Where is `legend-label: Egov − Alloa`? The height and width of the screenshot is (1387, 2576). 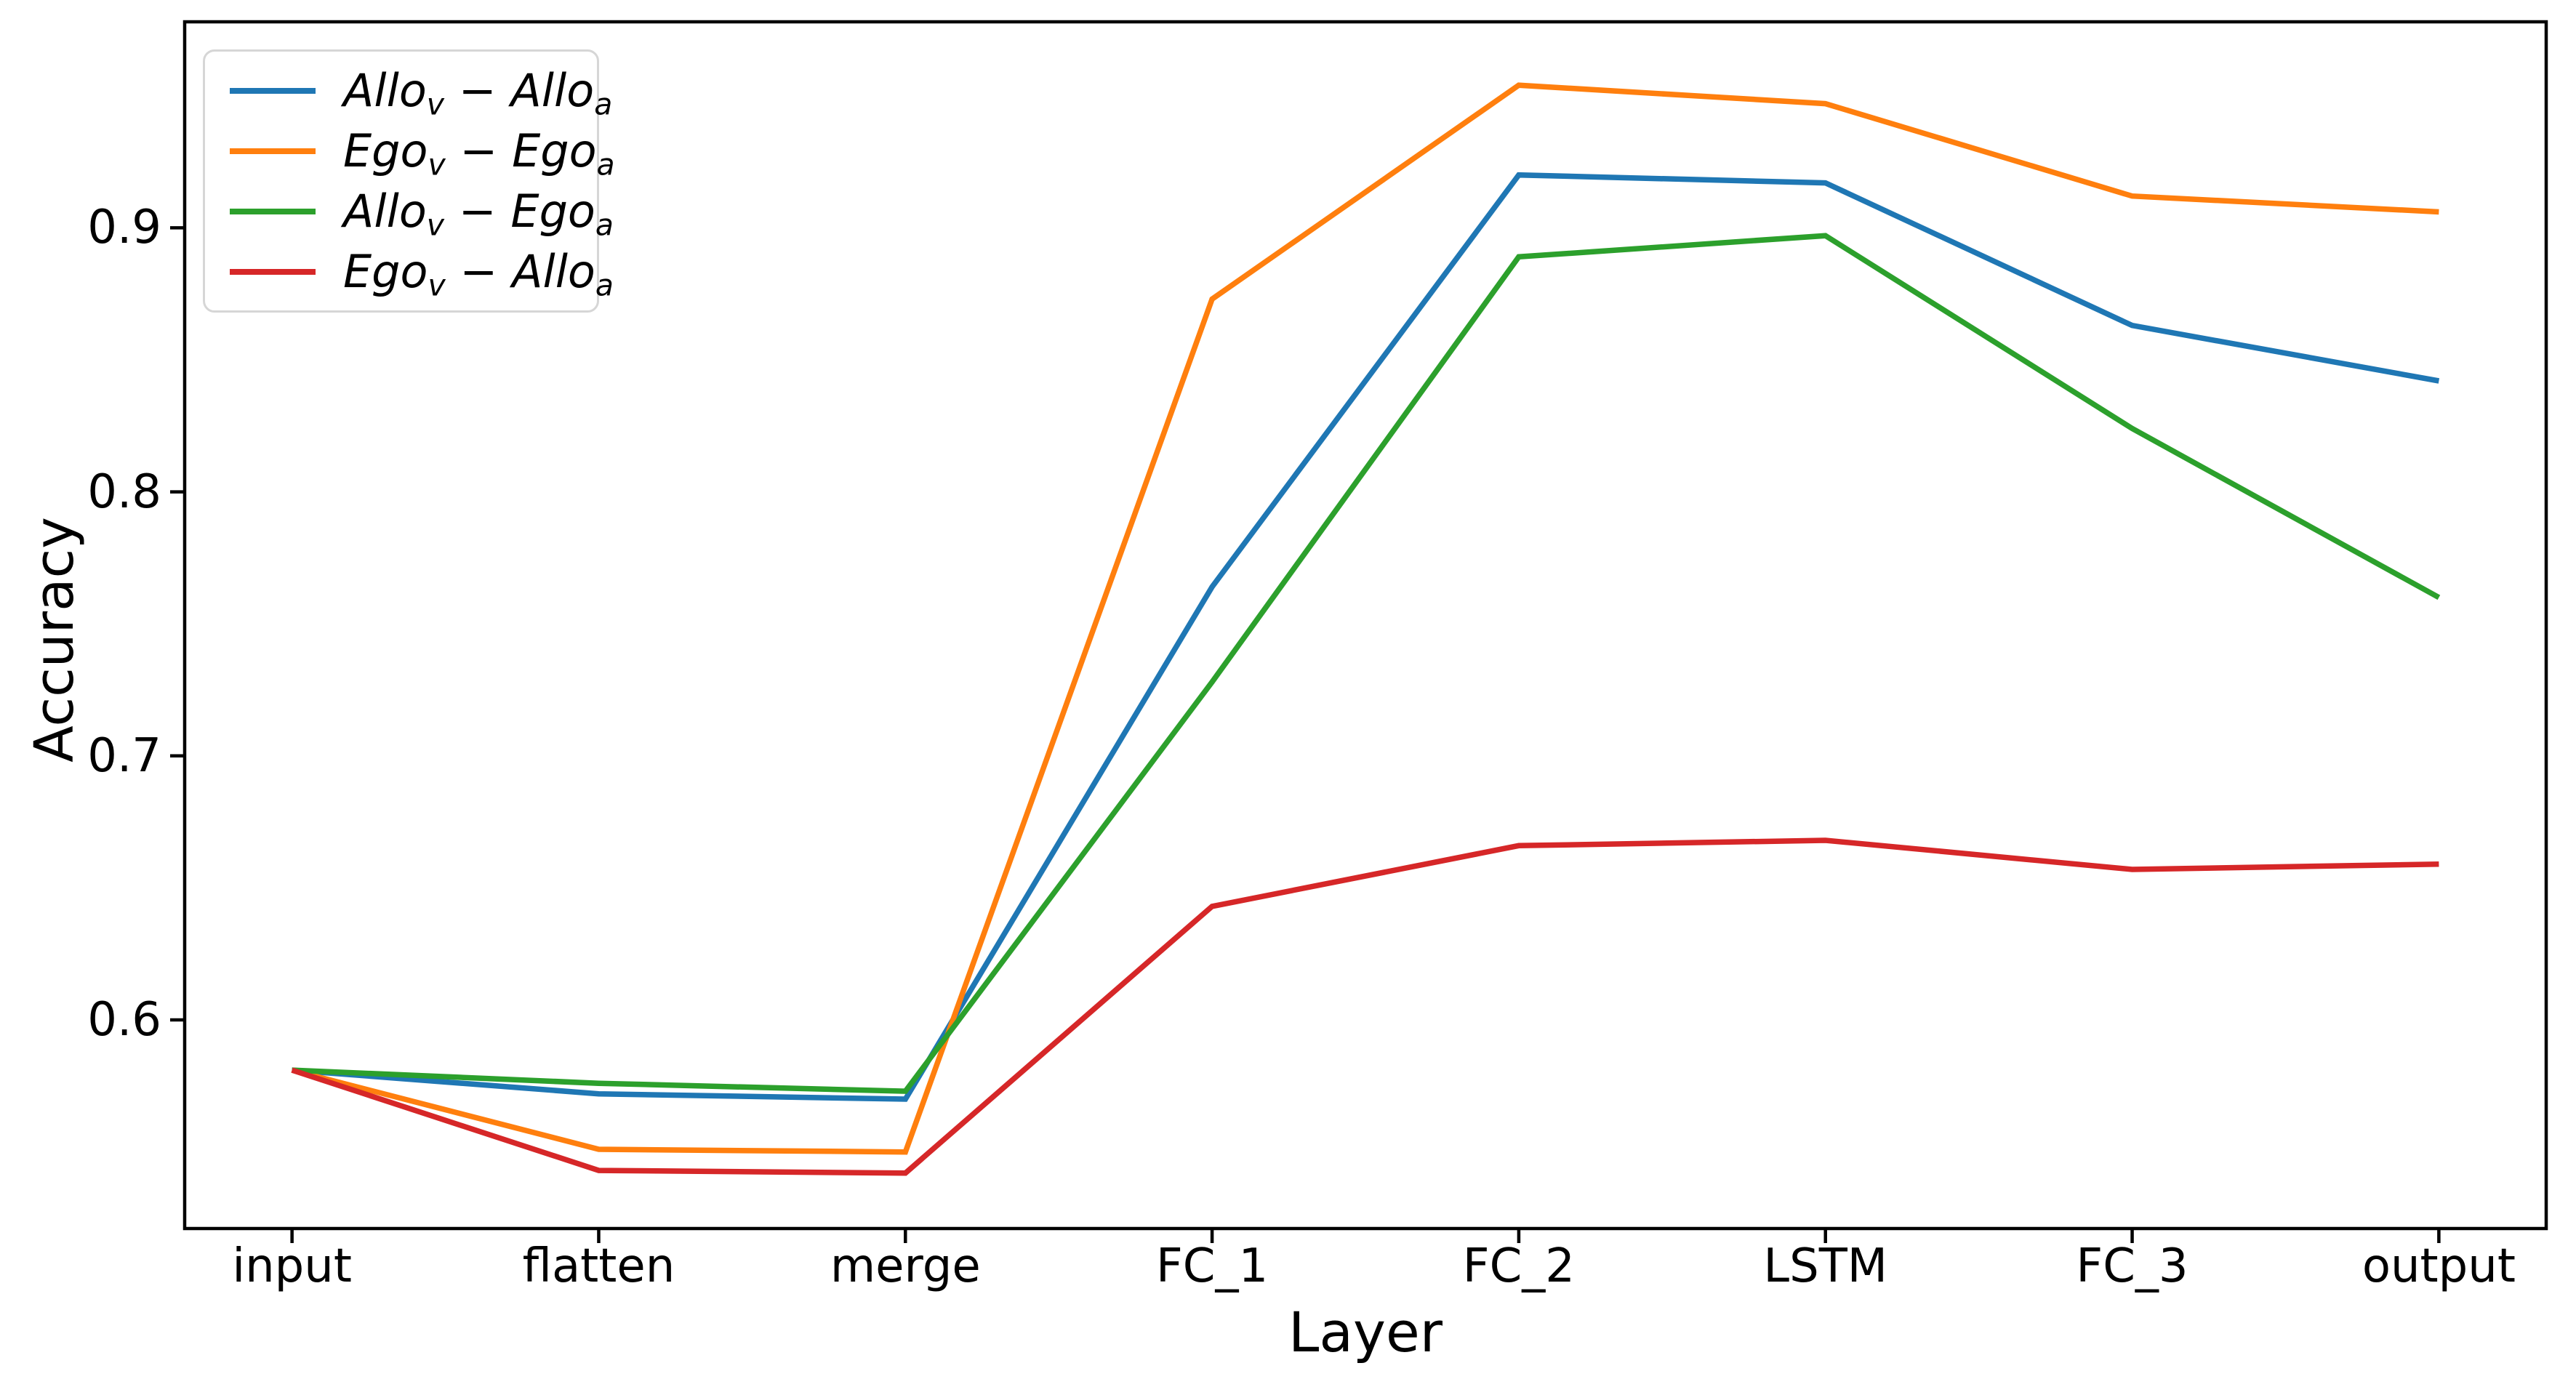
legend-label: Egov − Alloa is located at coordinates (479, 274).